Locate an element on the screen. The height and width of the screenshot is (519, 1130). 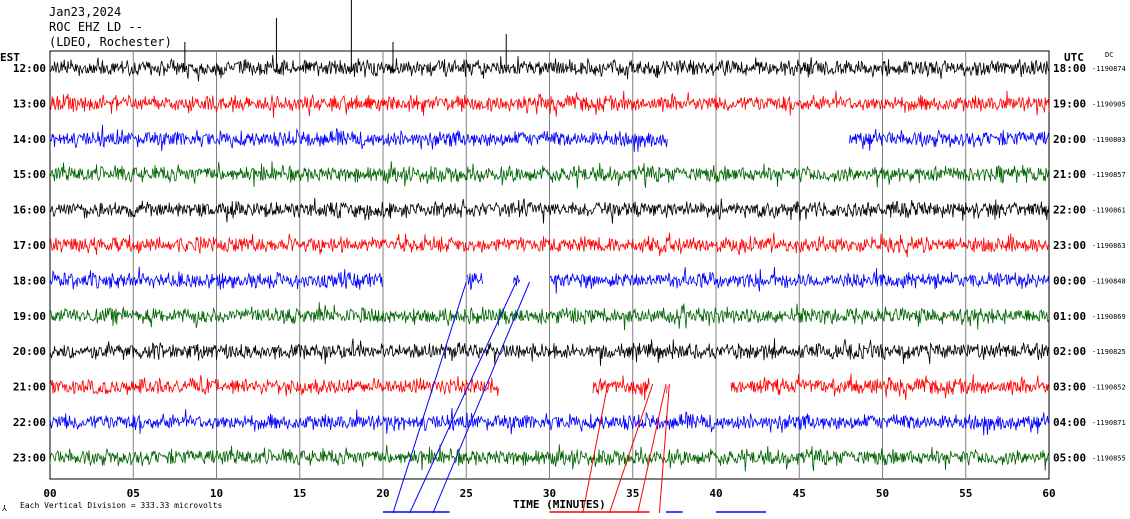
x-tick-label: 00 is located at coordinates (49, 493).